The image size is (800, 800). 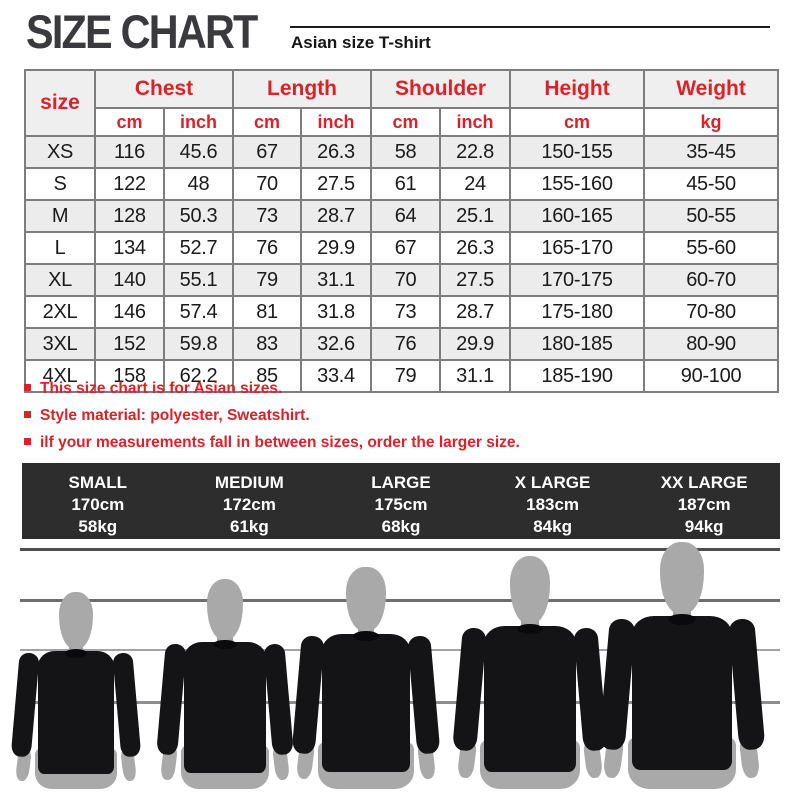 What do you see at coordinates (336, 312) in the screenshot?
I see `cell-length-inch: 31.8` at bounding box center [336, 312].